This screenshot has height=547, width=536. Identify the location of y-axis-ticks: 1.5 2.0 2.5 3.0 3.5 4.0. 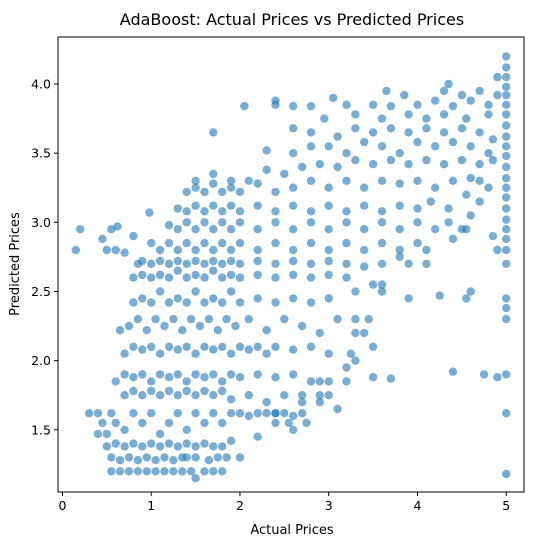
(44, 257).